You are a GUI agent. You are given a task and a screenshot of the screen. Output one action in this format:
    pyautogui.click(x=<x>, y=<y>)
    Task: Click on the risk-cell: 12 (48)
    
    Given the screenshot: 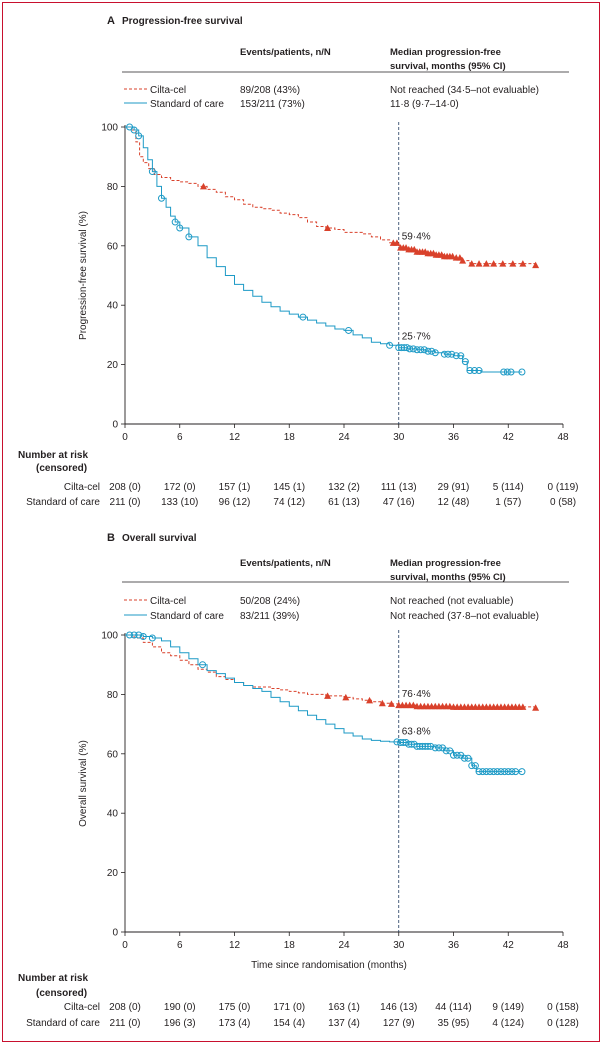 What is the action you would take?
    pyautogui.click(x=454, y=502)
    